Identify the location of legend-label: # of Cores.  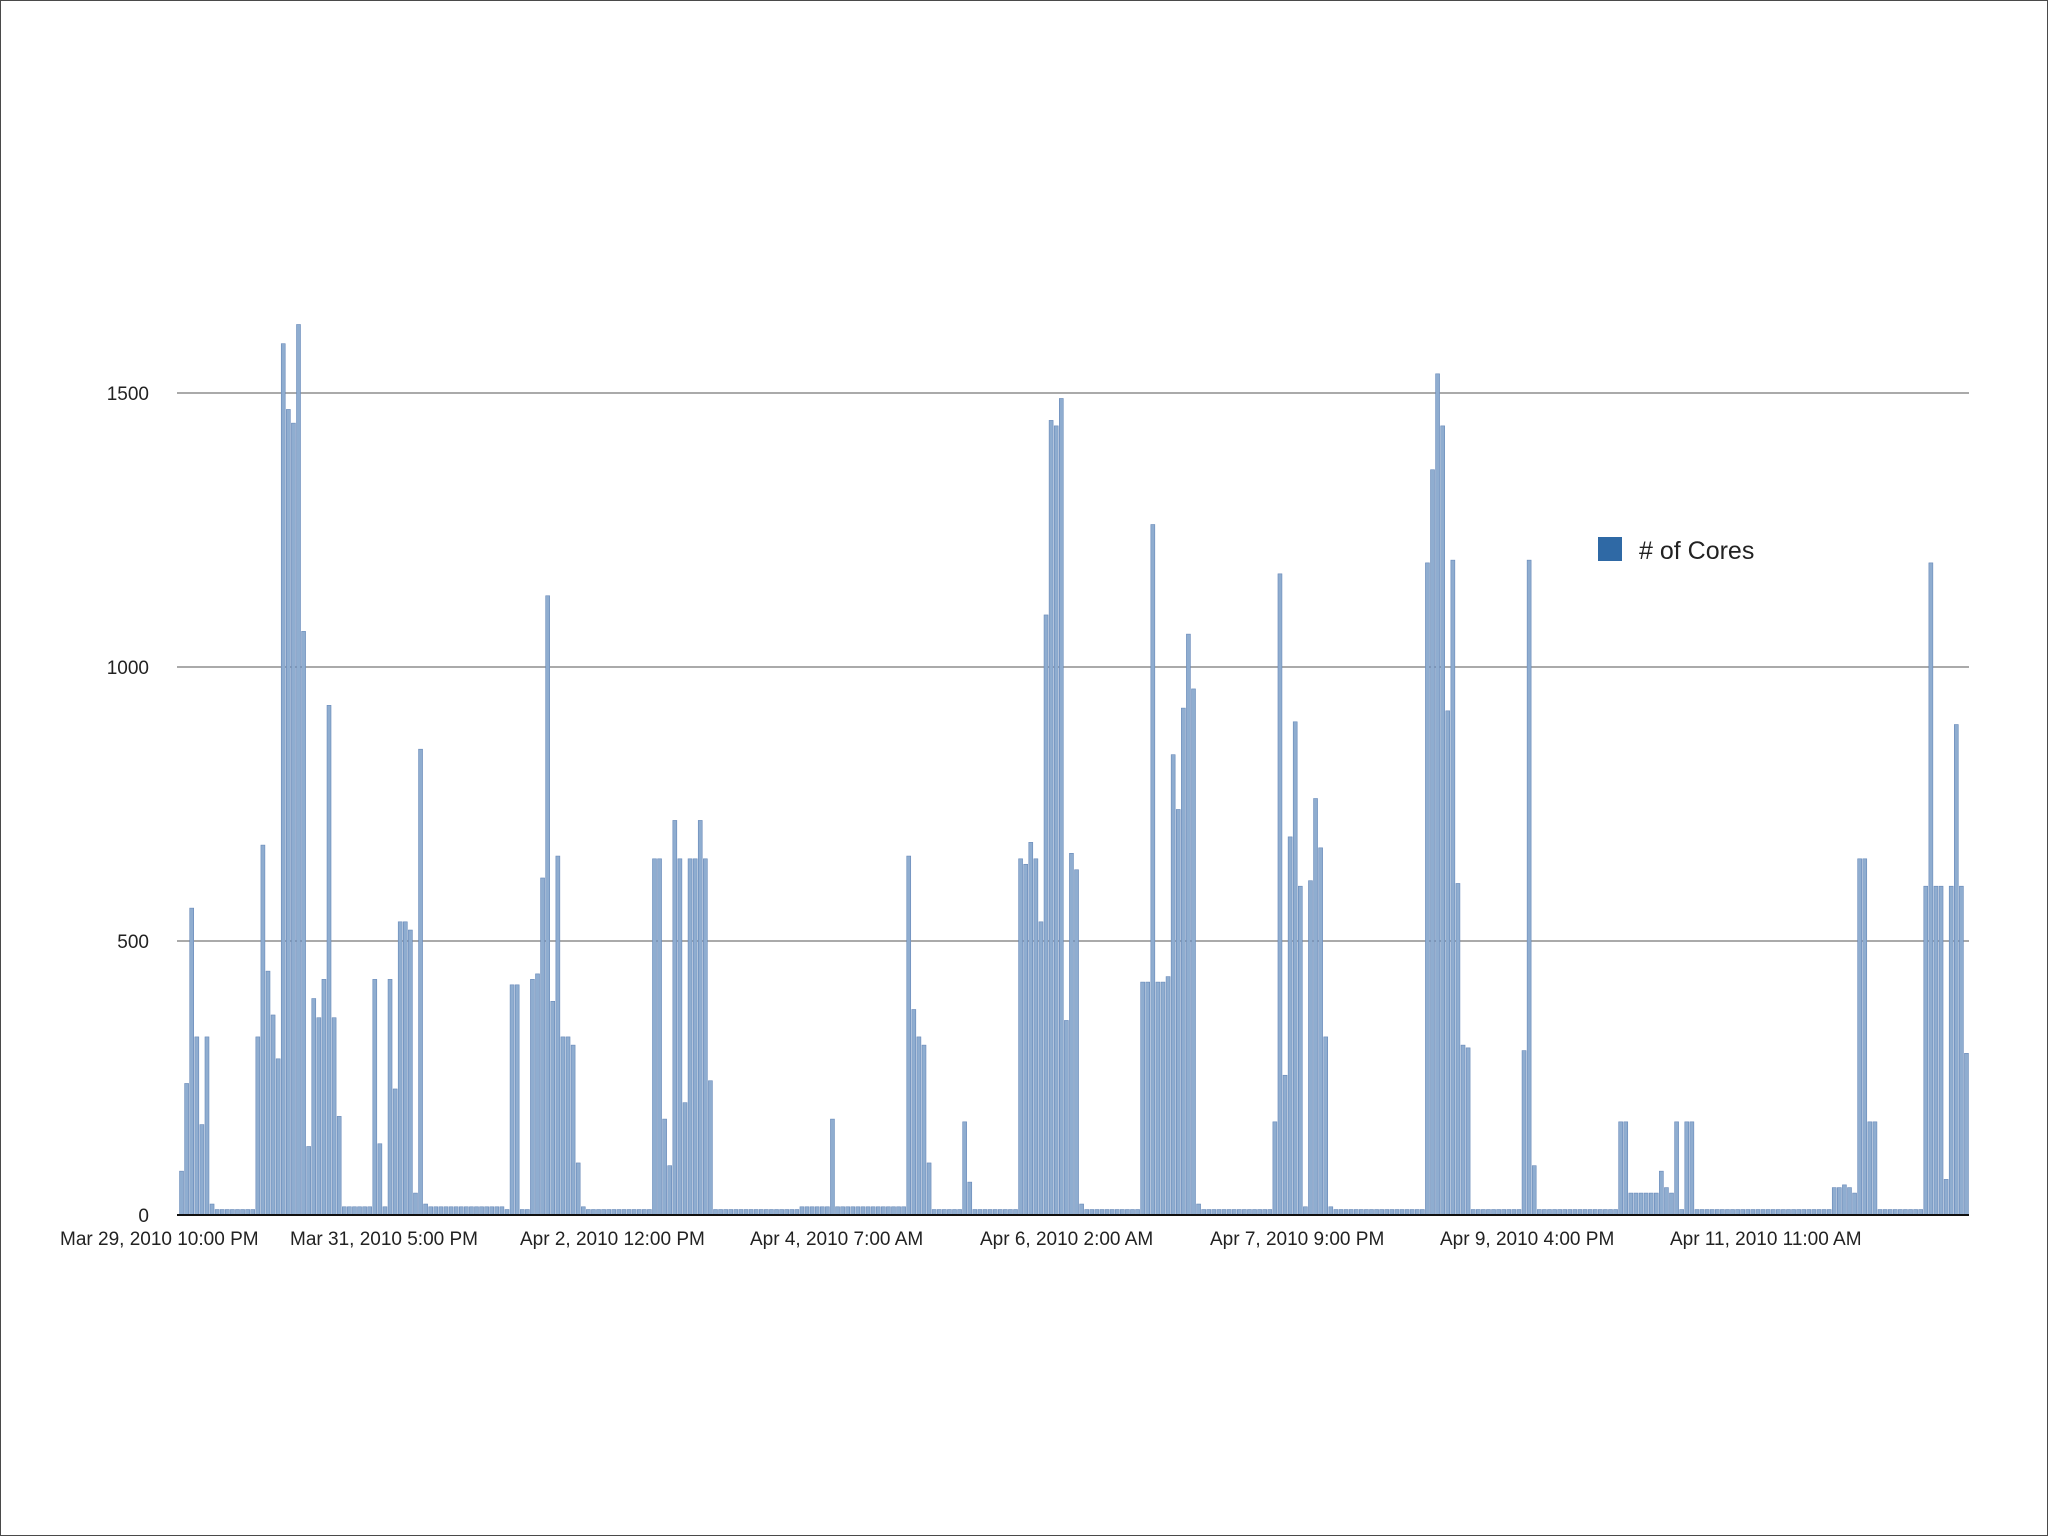
(1696, 551).